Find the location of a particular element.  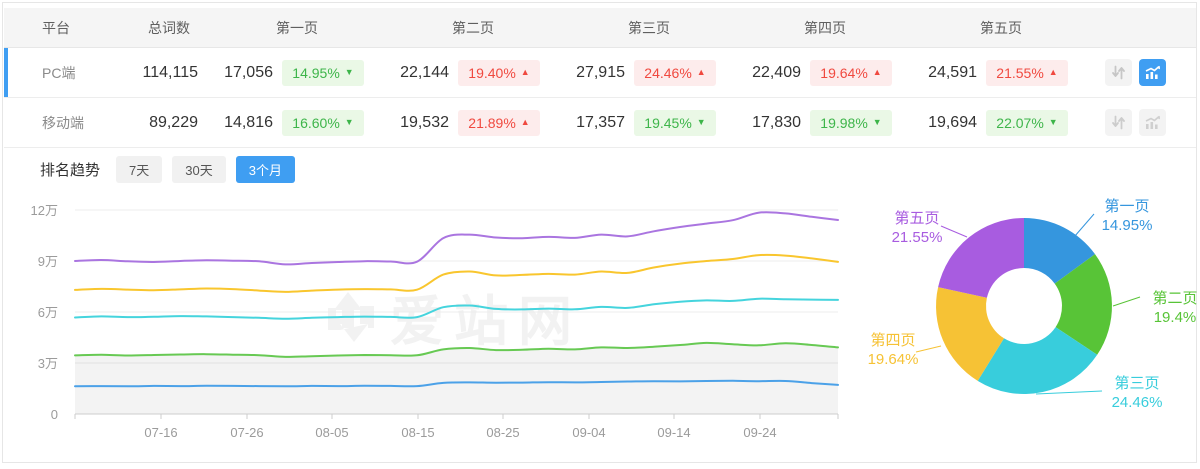

platform-label: PC端 is located at coordinates (59, 72).